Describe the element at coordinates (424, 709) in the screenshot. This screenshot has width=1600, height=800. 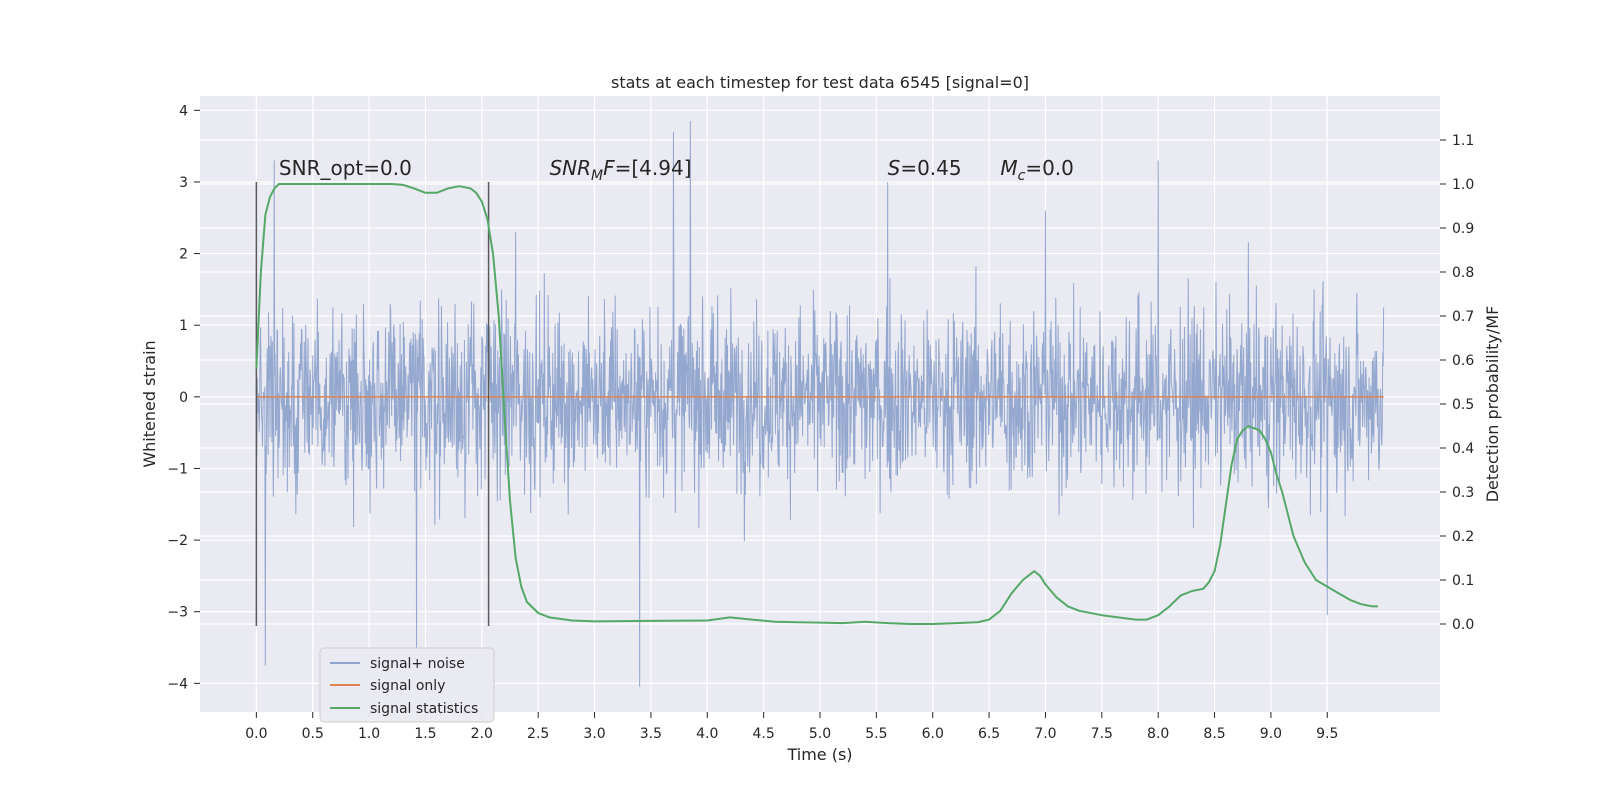
I see `legend-label-signal-statistics: signal statistics` at that location.